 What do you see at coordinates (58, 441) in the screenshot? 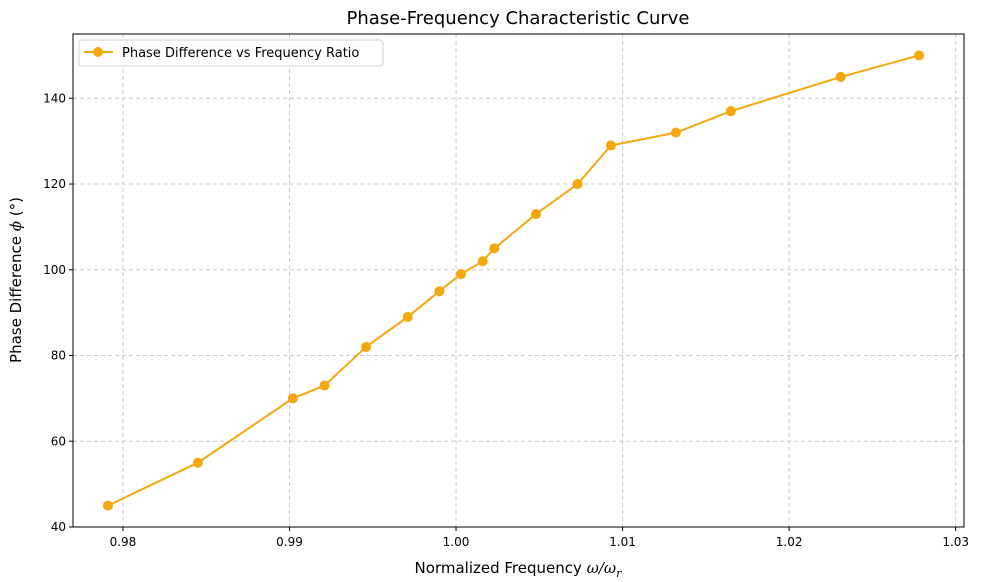
I see `y-tick-label: 60` at bounding box center [58, 441].